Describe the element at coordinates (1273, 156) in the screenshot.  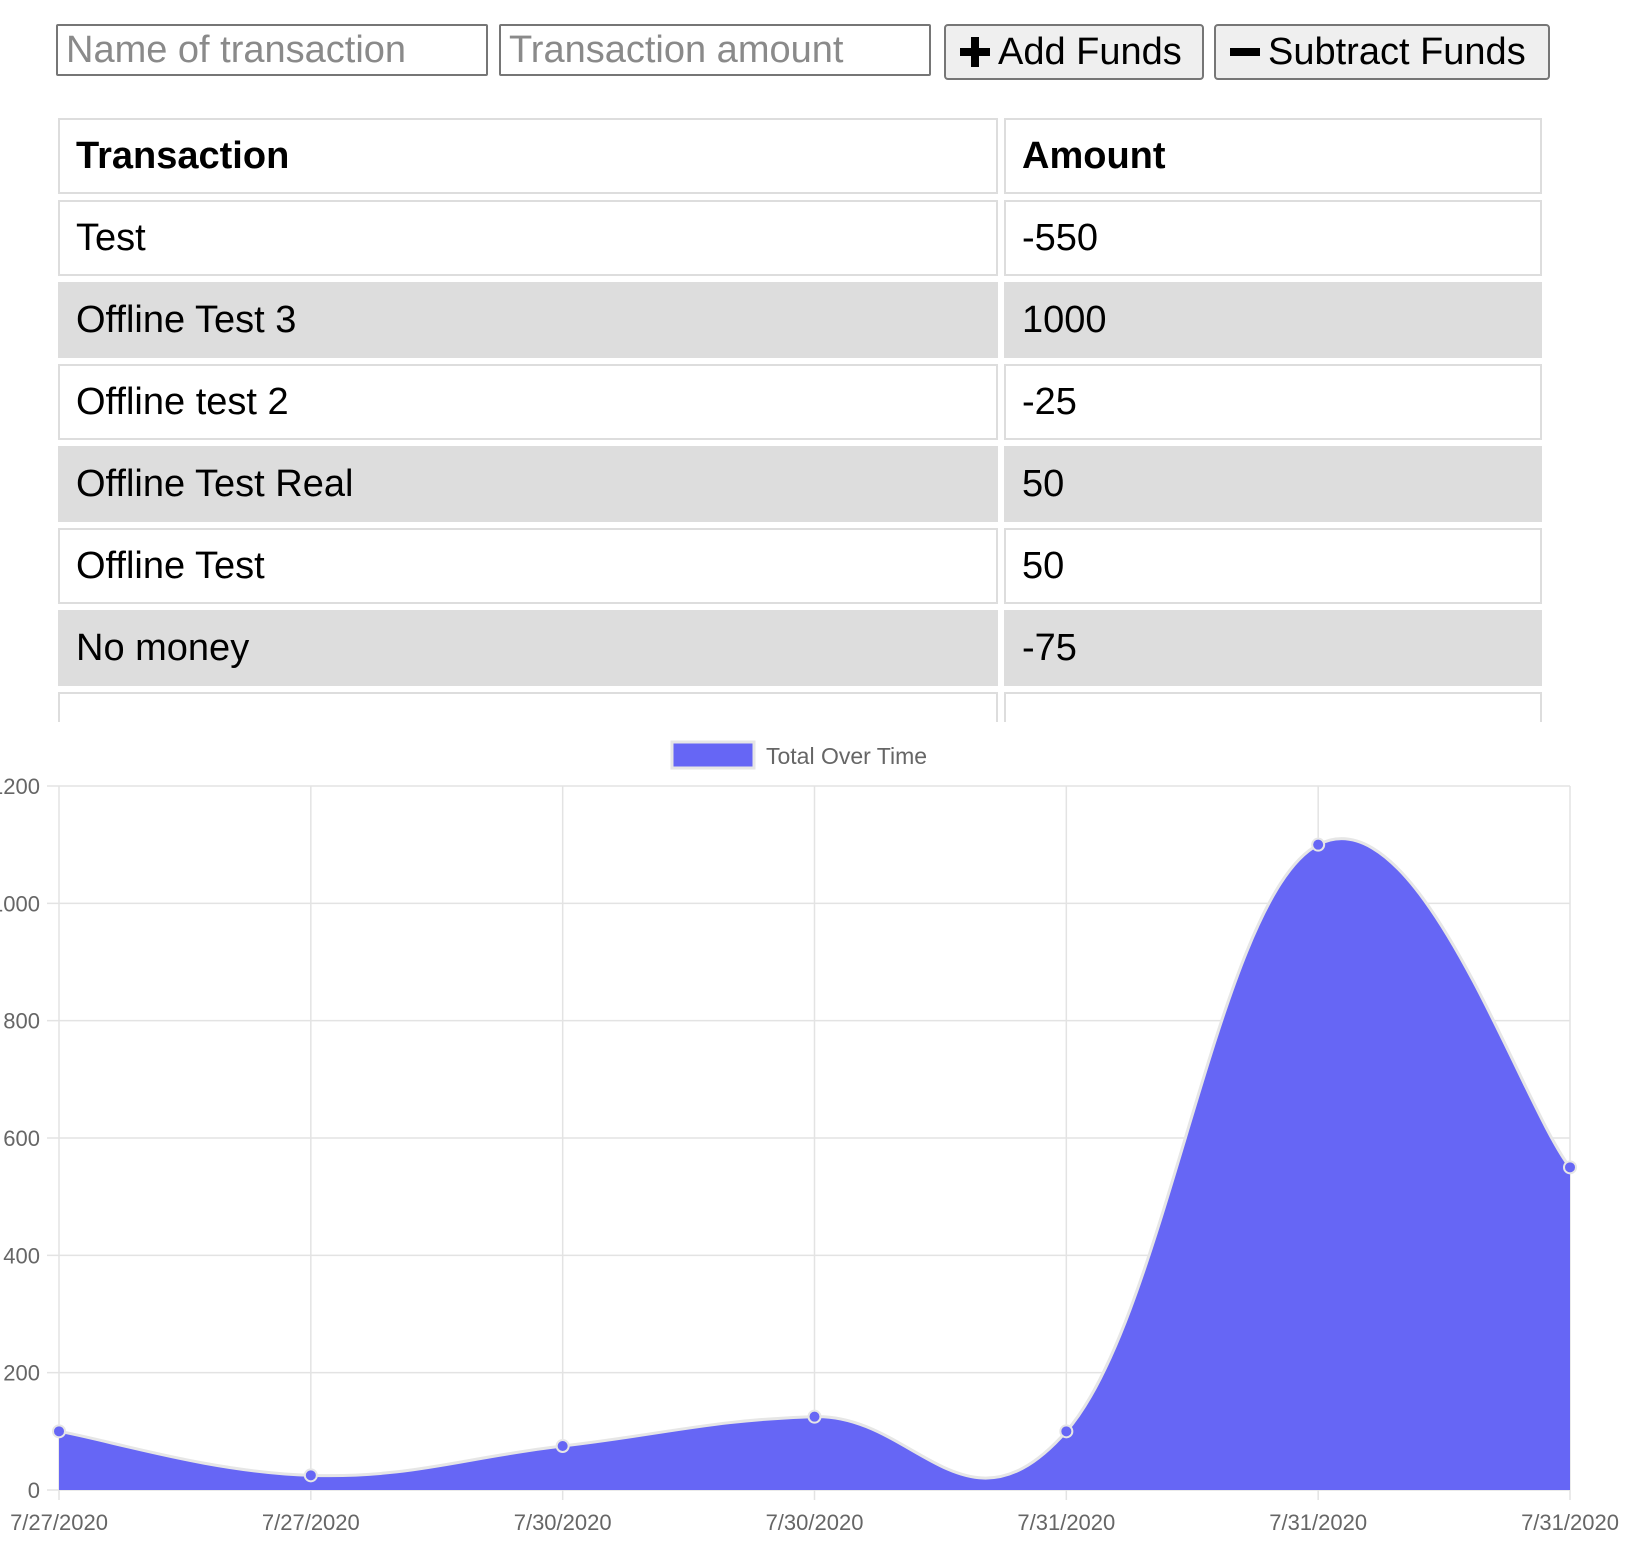
I see `header-amount: Amount` at that location.